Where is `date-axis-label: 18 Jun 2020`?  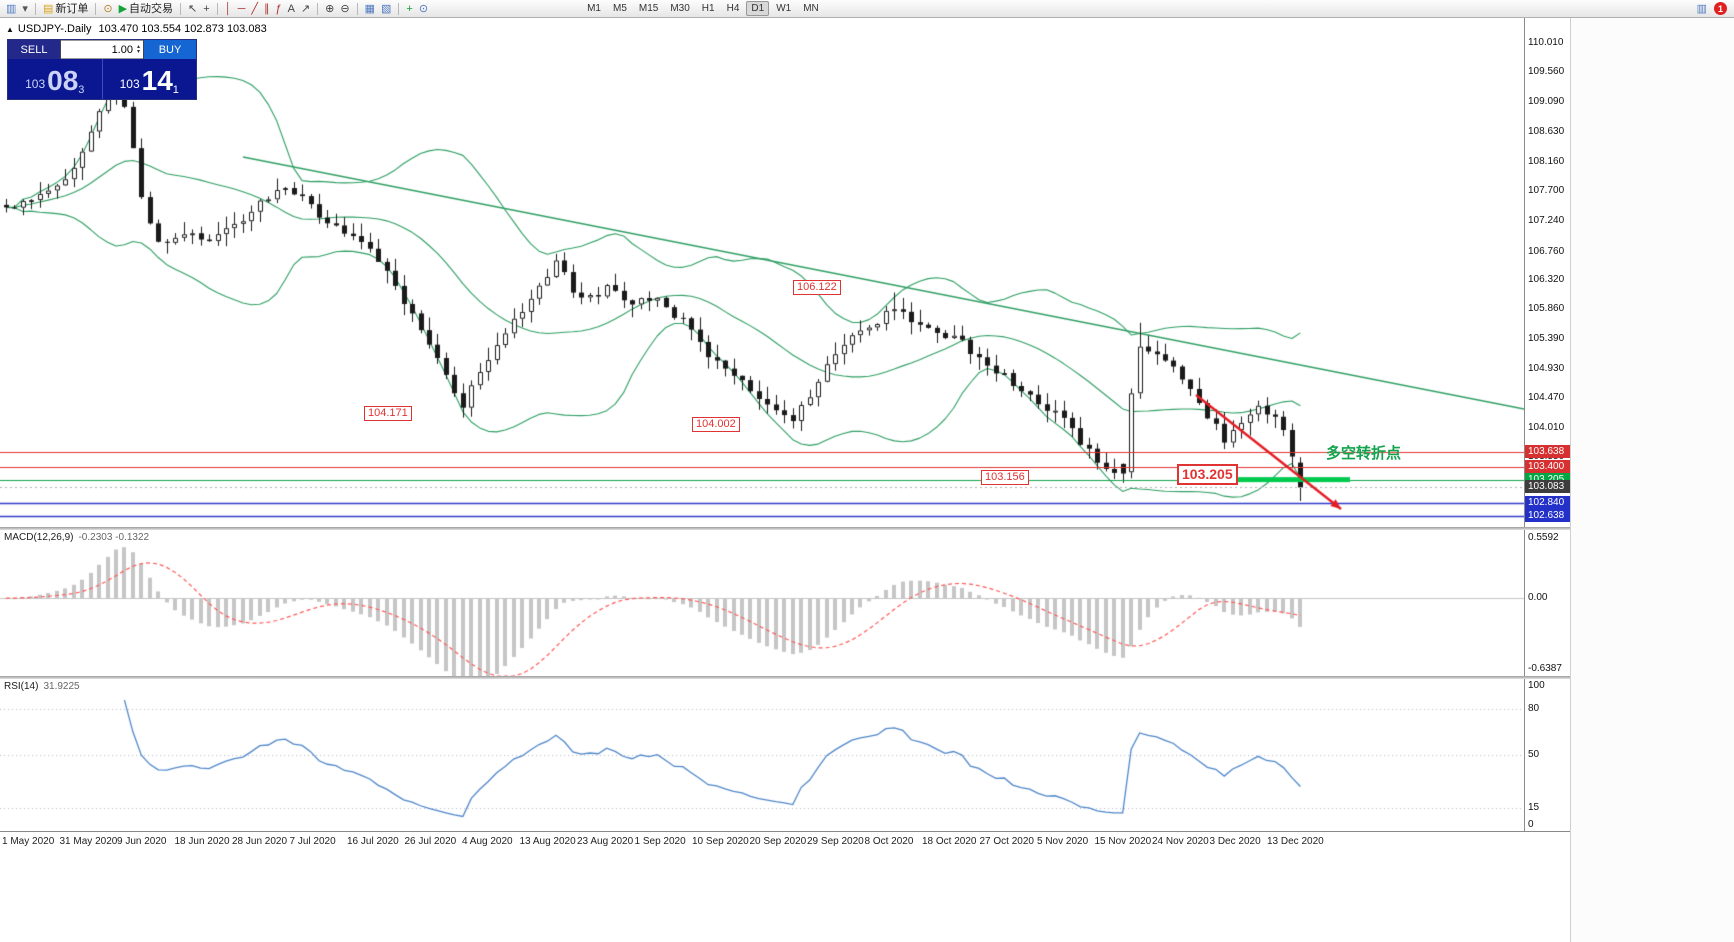 date-axis-label: 18 Jun 2020 is located at coordinates (202, 841).